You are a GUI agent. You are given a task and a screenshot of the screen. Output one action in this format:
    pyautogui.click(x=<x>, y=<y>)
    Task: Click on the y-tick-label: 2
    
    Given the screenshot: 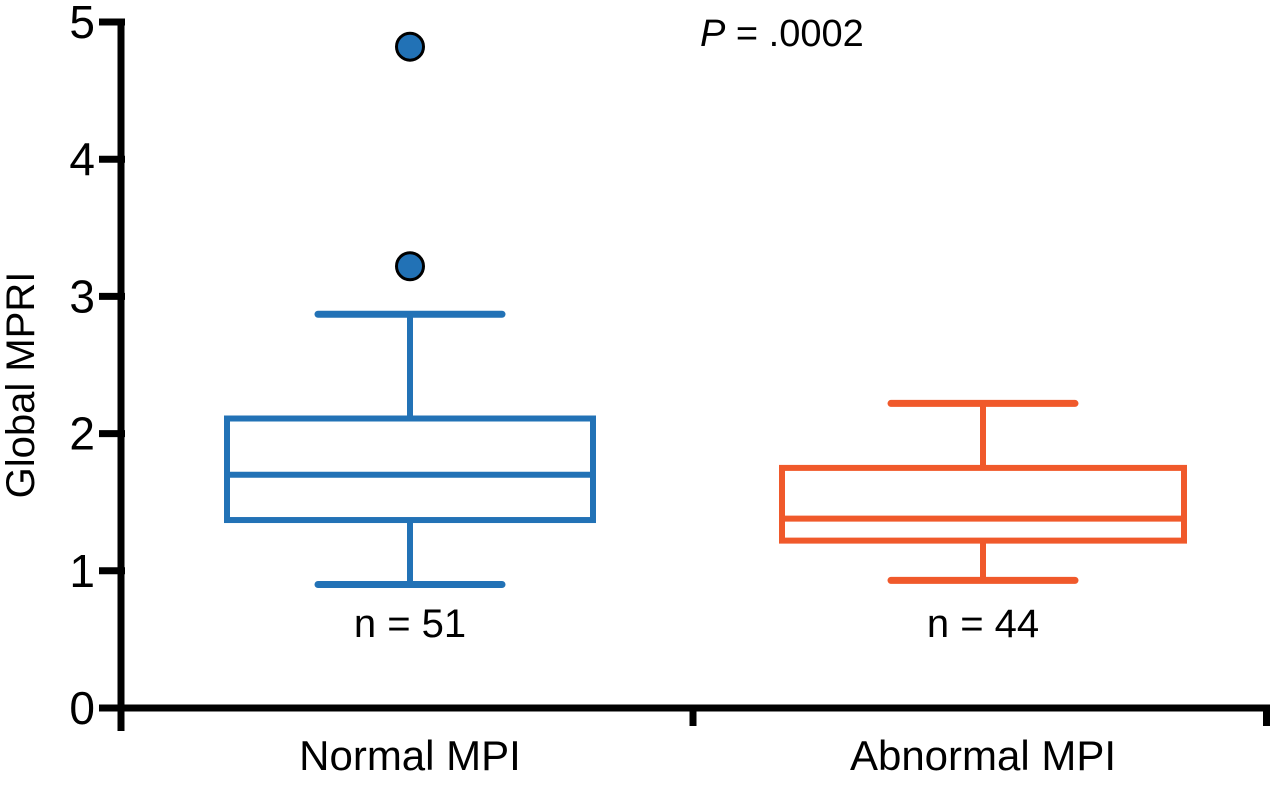 What is the action you would take?
    pyautogui.click(x=82, y=434)
    